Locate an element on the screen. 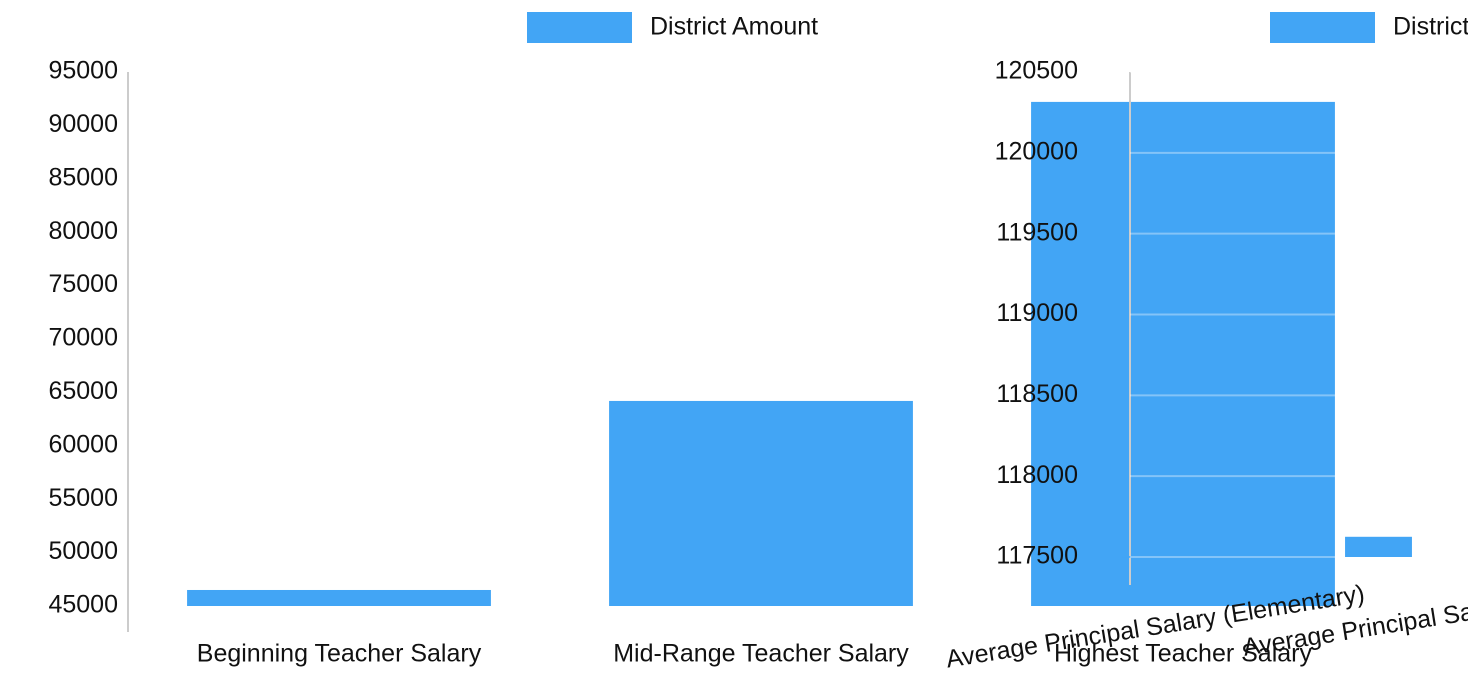  y-tick-label: 119500 is located at coordinates (1037, 232).